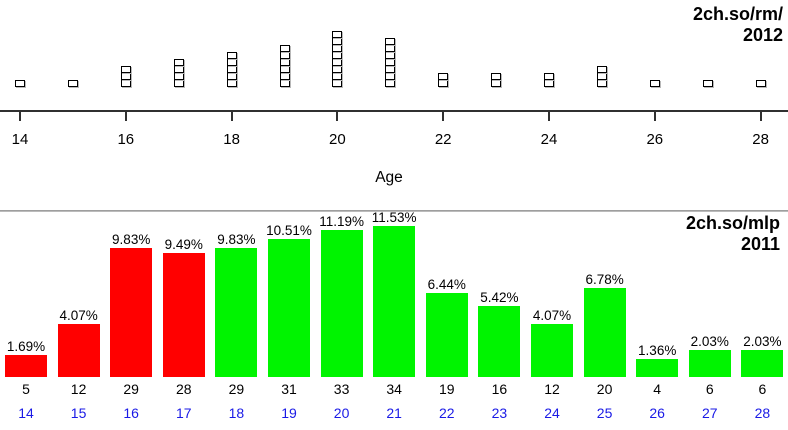 The height and width of the screenshot is (430, 788). Describe the element at coordinates (709, 389) in the screenshot. I see `bar-count-label-27: 6` at that location.